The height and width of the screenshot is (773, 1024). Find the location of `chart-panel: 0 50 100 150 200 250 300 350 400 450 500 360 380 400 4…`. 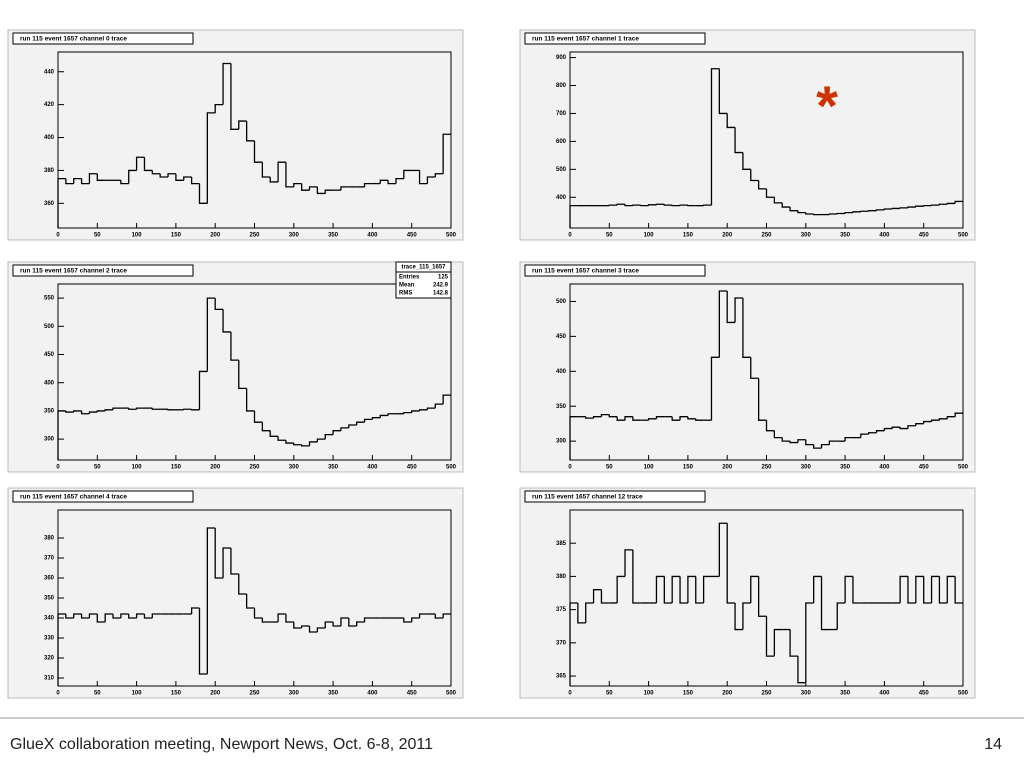

chart-panel: 0 50 100 150 200 250 300 350 400 450 500 360 380 400 4… is located at coordinates (235, 135).